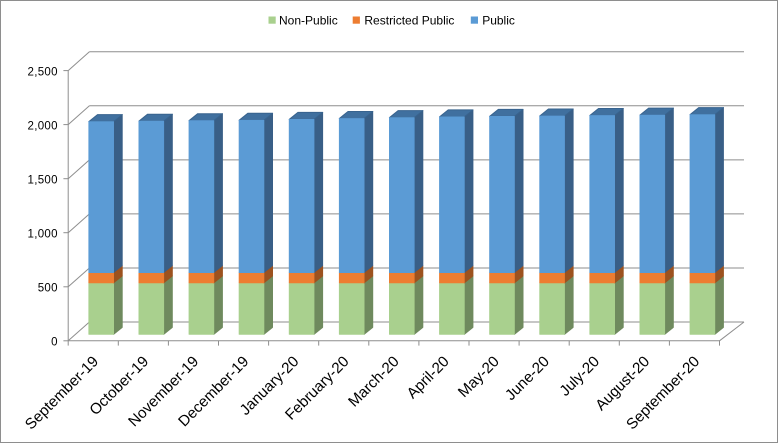 The width and height of the screenshot is (778, 443). What do you see at coordinates (409, 20) in the screenshot?
I see `svg-text: Restricted Public` at bounding box center [409, 20].